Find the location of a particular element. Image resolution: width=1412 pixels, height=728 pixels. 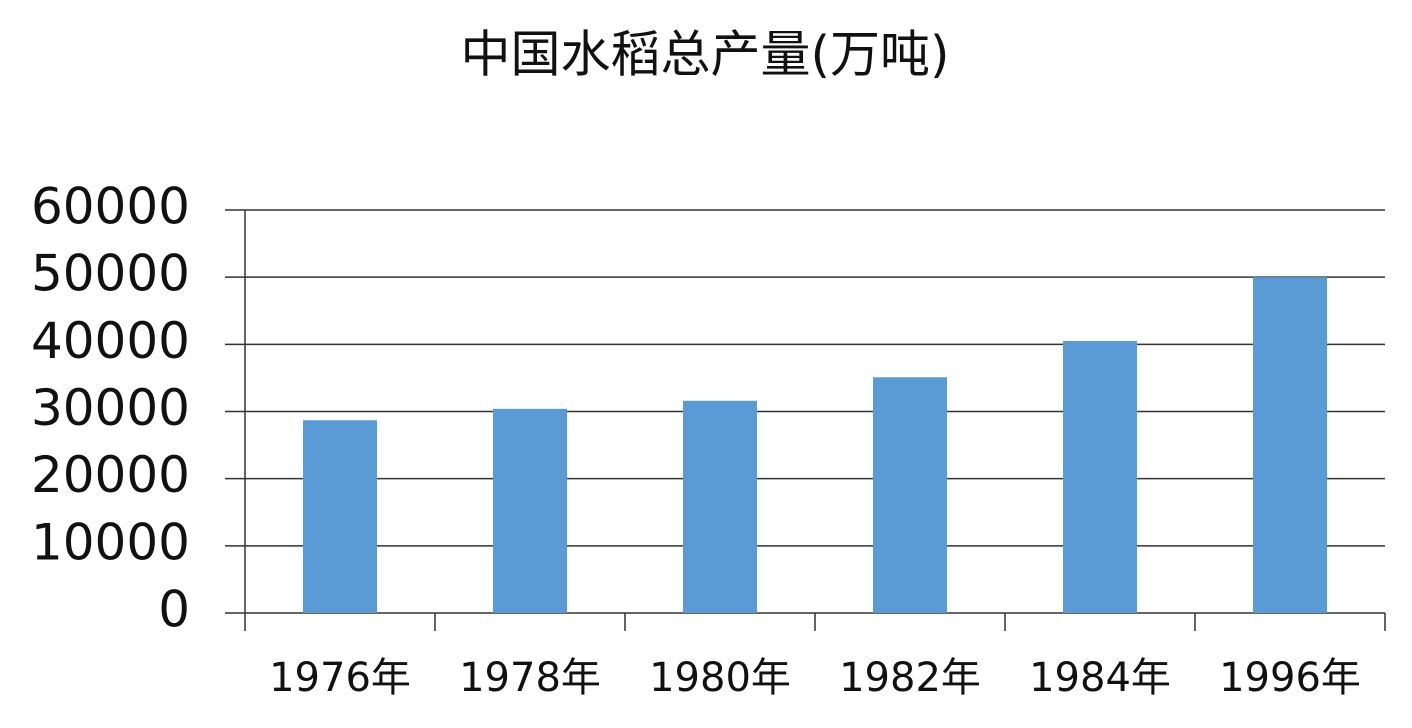

x-tick-label: 1996年 is located at coordinates (1290, 678).